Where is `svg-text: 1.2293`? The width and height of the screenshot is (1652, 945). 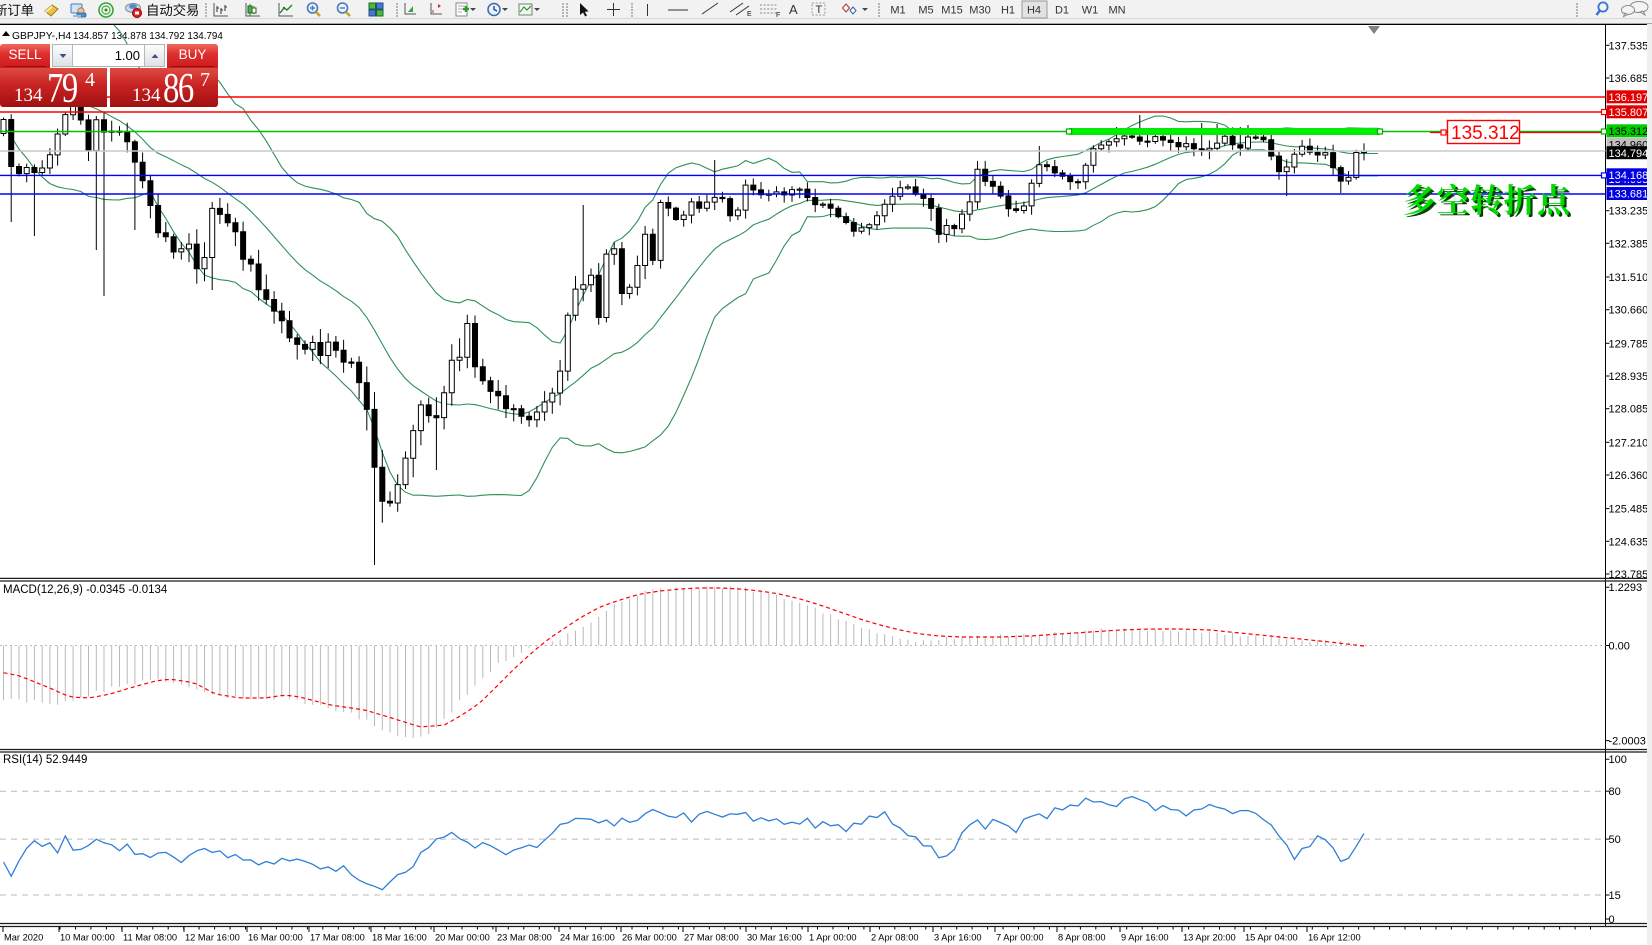
svg-text: 1.2293 is located at coordinates (1626, 588).